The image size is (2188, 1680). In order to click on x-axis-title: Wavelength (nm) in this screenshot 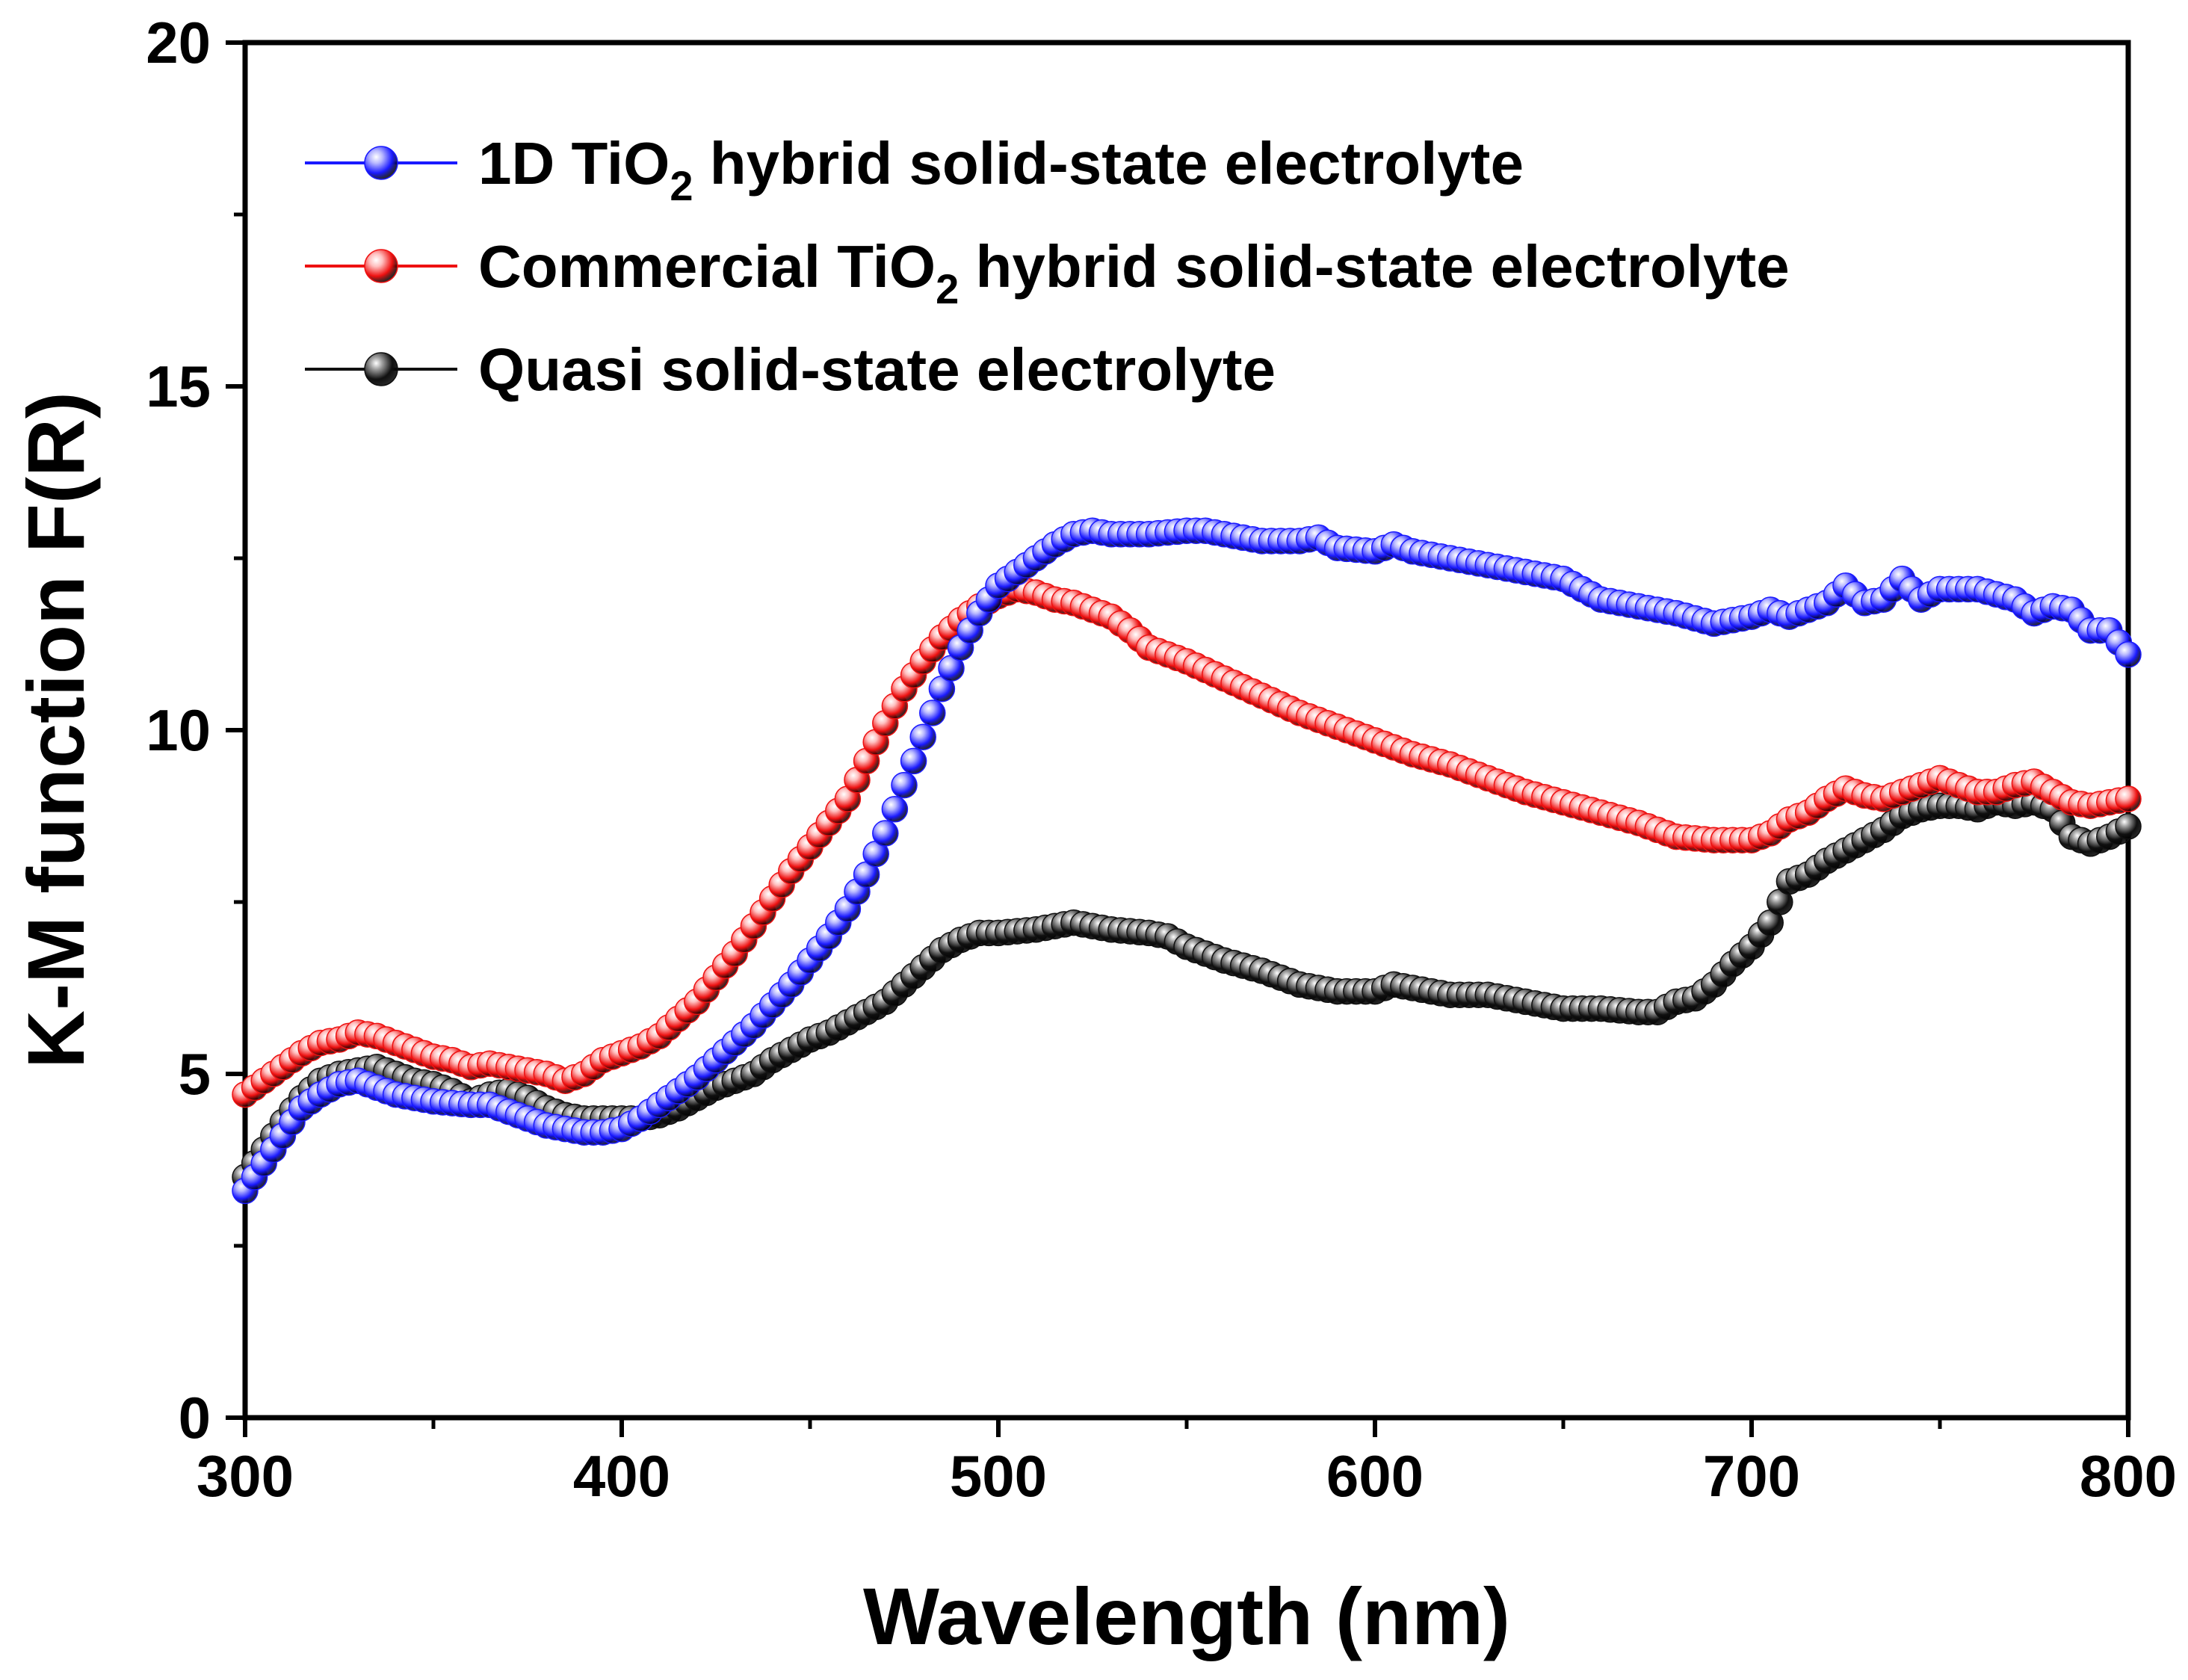, I will do `click(1186, 1616)`.